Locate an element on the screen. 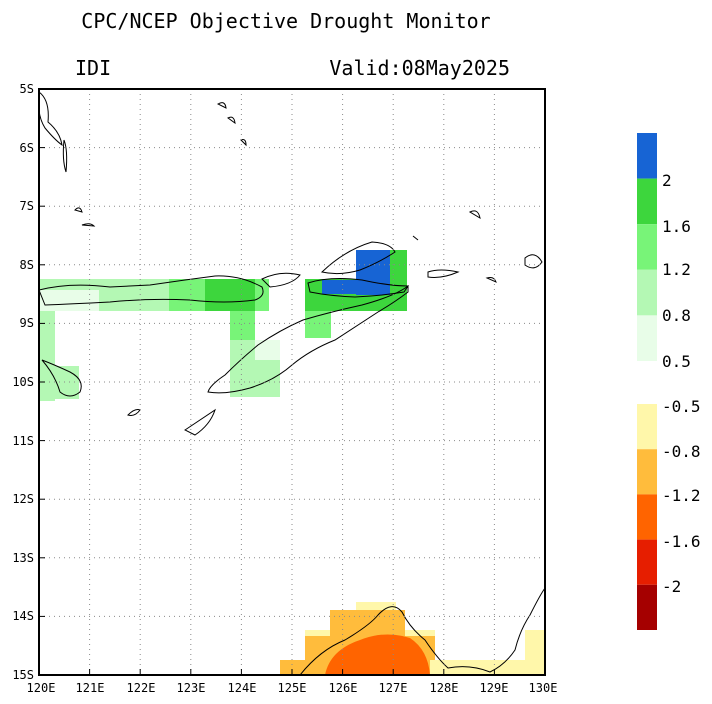 The height and width of the screenshot is (704, 712). wet-legend-label: 1.6 is located at coordinates (676, 226).